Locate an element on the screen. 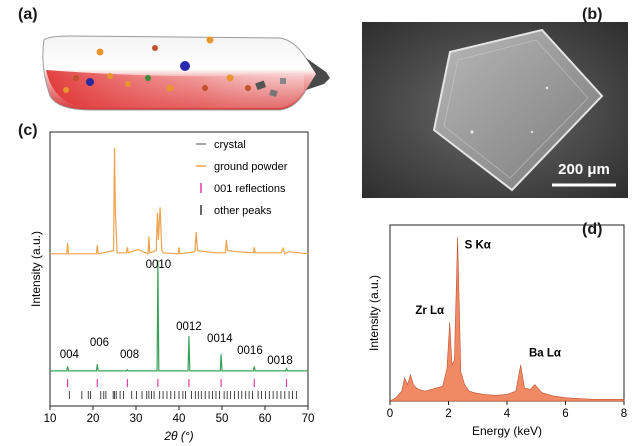 The height and width of the screenshot is (446, 643). melt is located at coordinates (175, 89).